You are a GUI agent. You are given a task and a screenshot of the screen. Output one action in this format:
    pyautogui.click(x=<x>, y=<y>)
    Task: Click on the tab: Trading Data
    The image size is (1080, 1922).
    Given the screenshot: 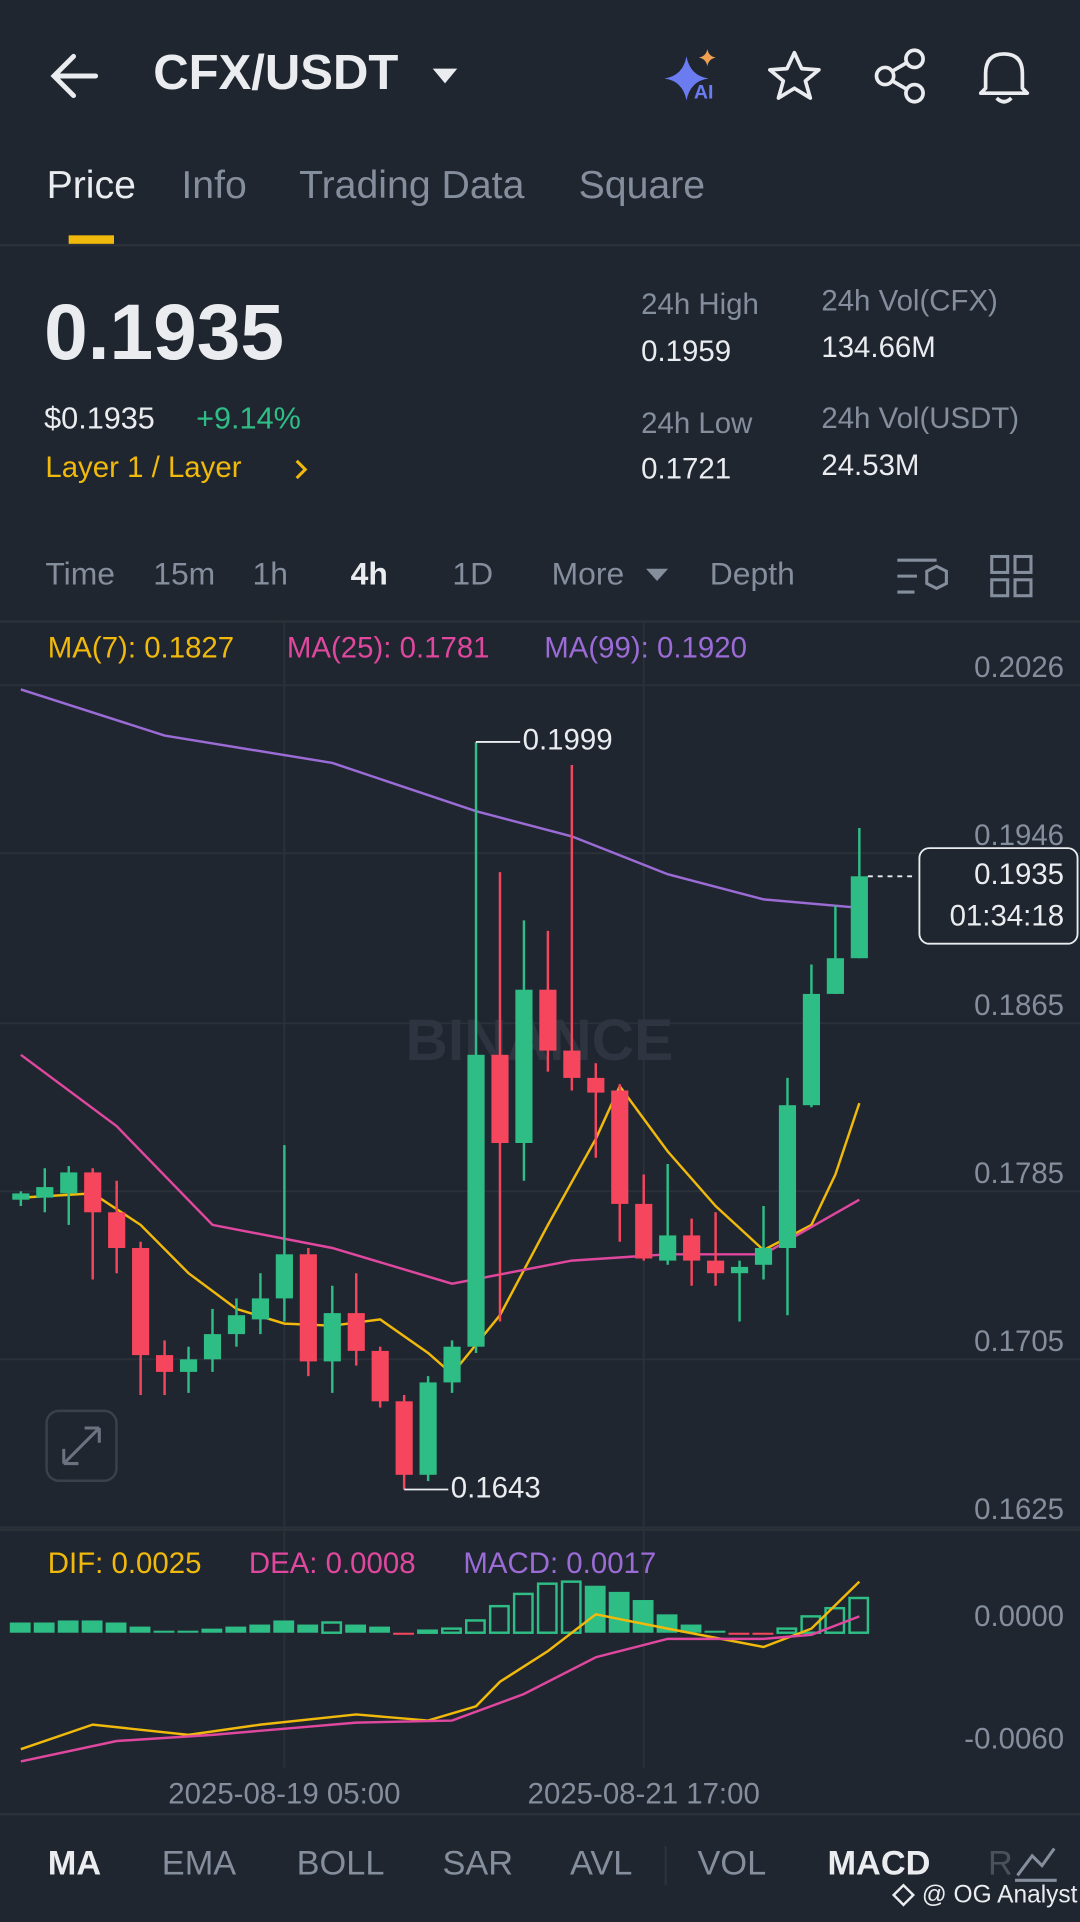 What is the action you would take?
    pyautogui.click(x=411, y=185)
    